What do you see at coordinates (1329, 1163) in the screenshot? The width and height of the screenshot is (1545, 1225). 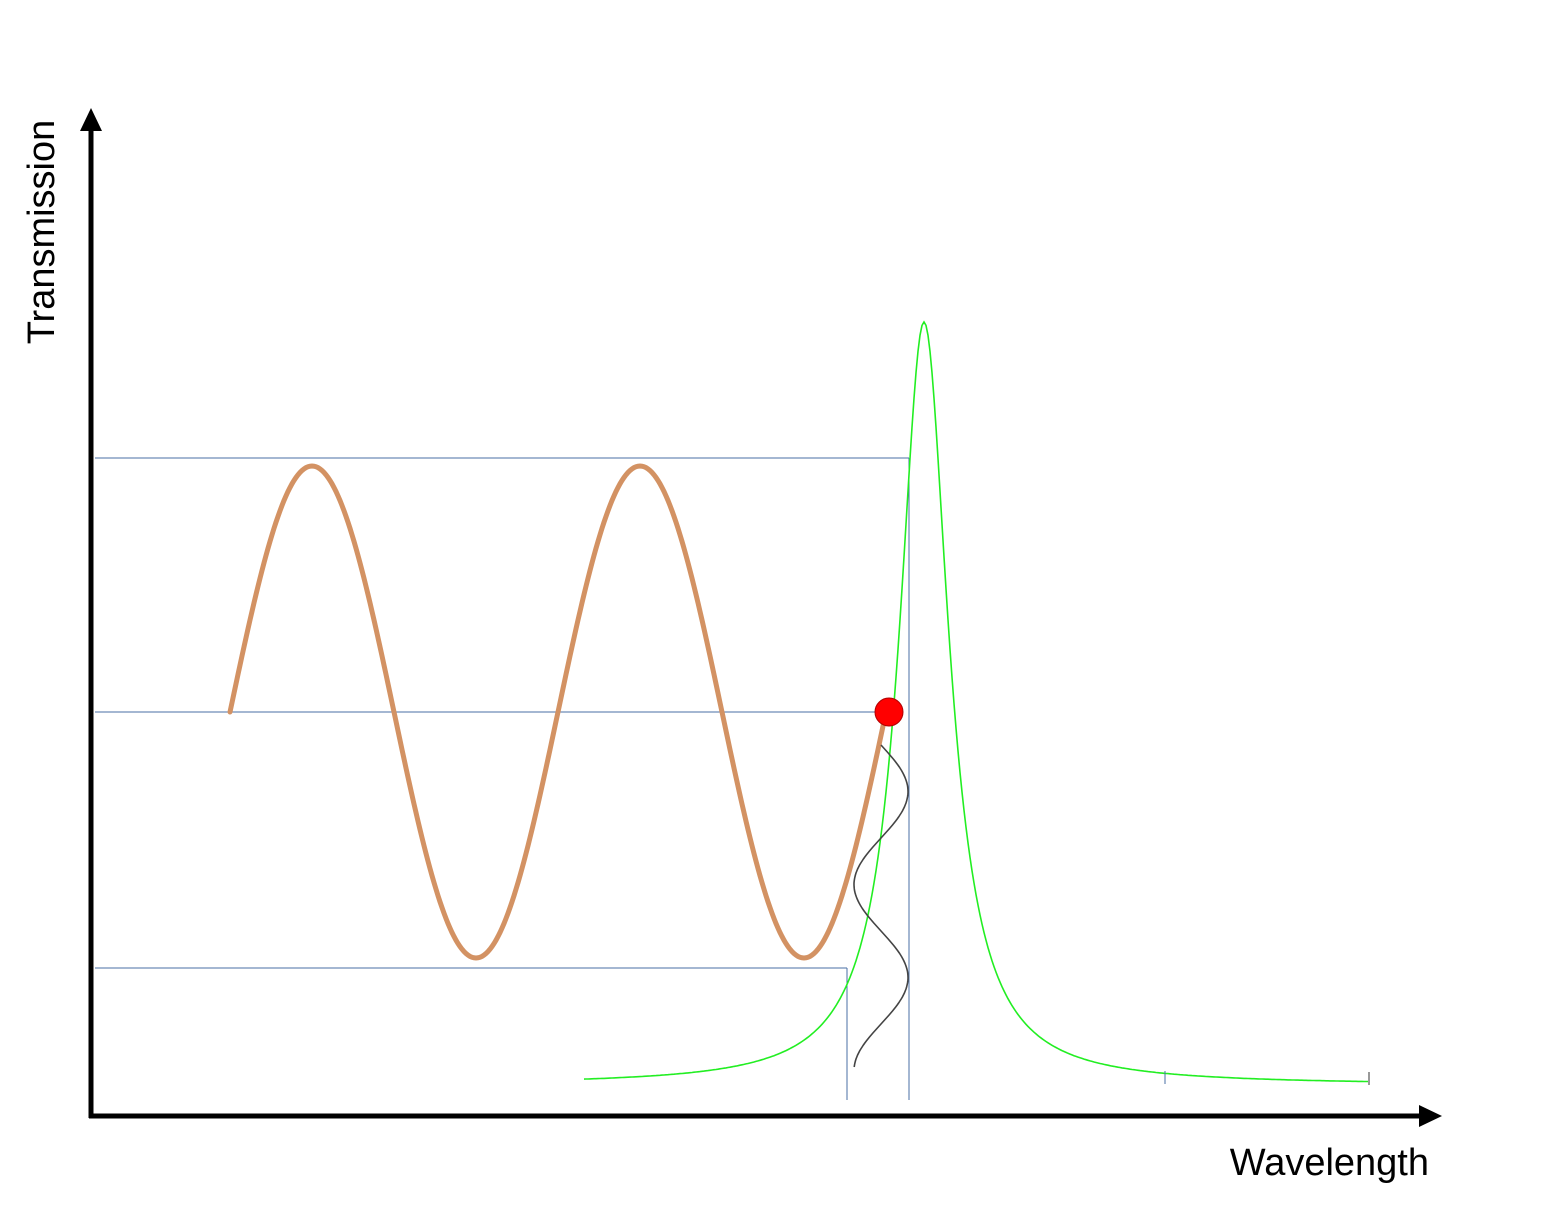 I see `x-axis-label: Wavelength` at bounding box center [1329, 1163].